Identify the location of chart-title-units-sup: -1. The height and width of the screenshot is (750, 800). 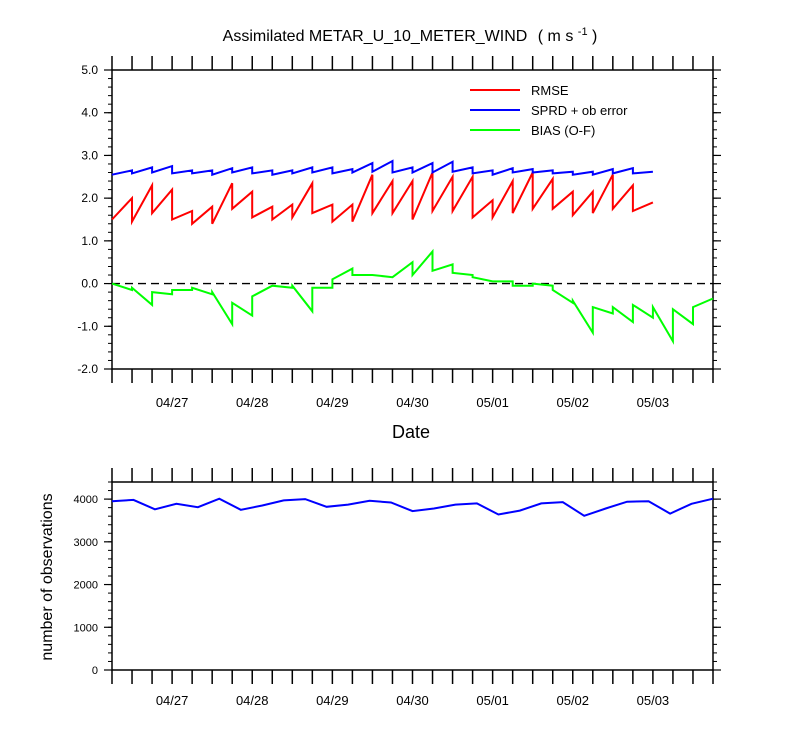
(583, 32).